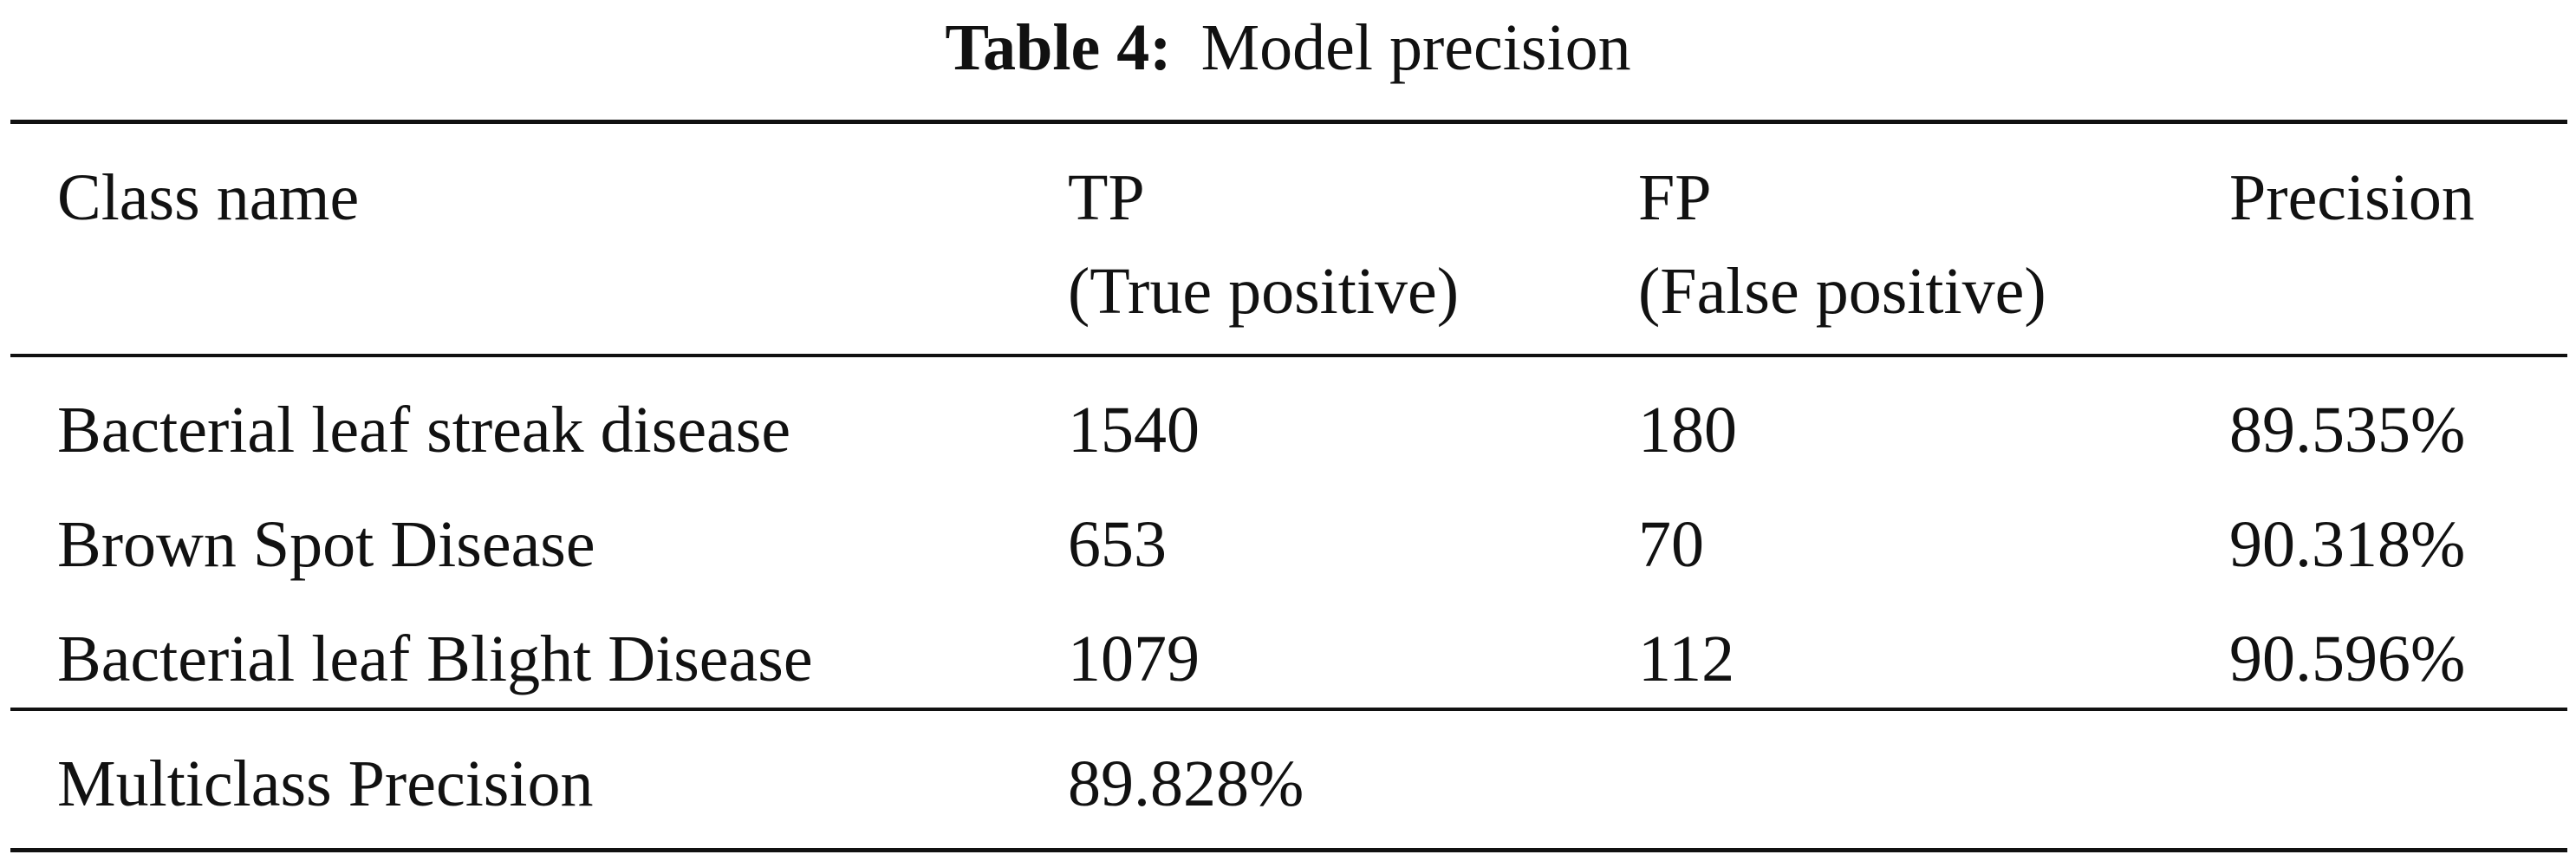  I want to click on top-rule, so click(1288, 122).